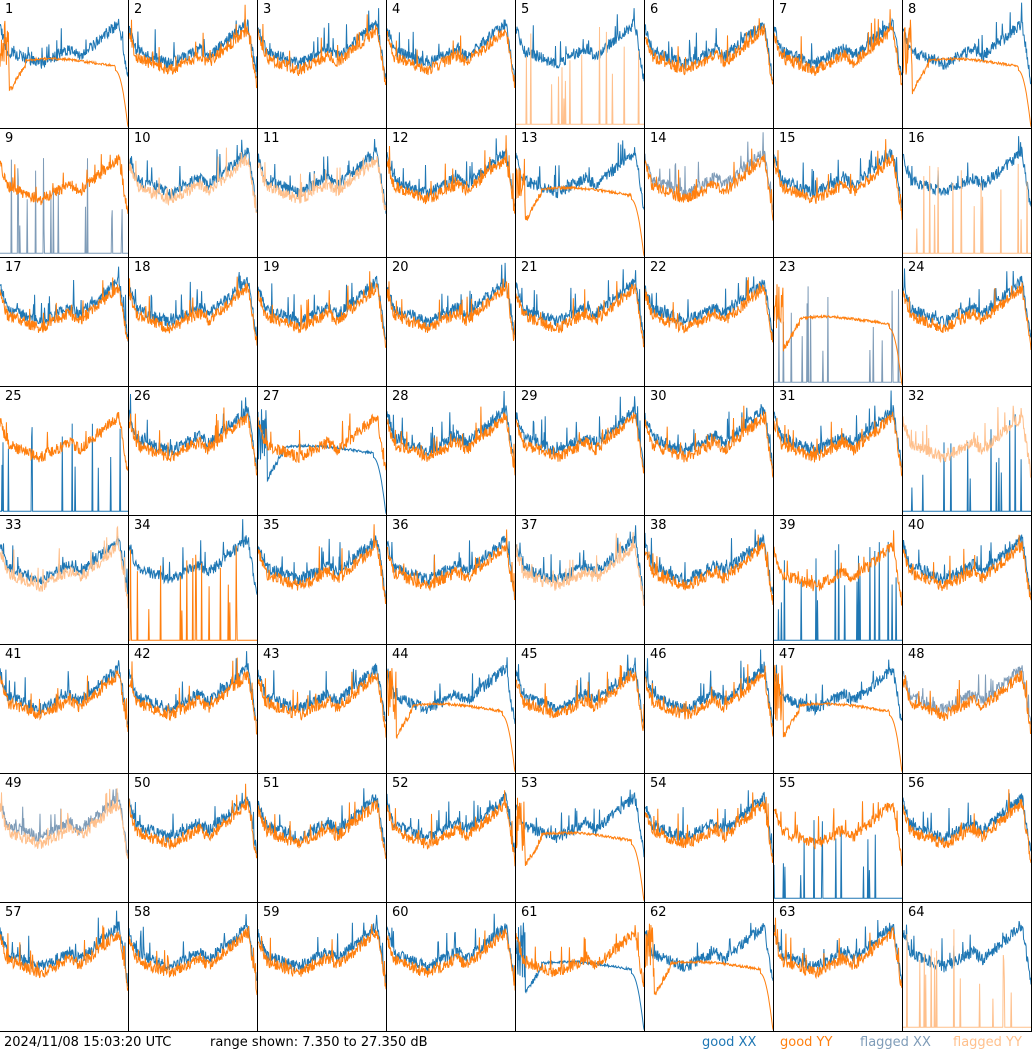  I want to click on panel-number: 15, so click(787, 138).